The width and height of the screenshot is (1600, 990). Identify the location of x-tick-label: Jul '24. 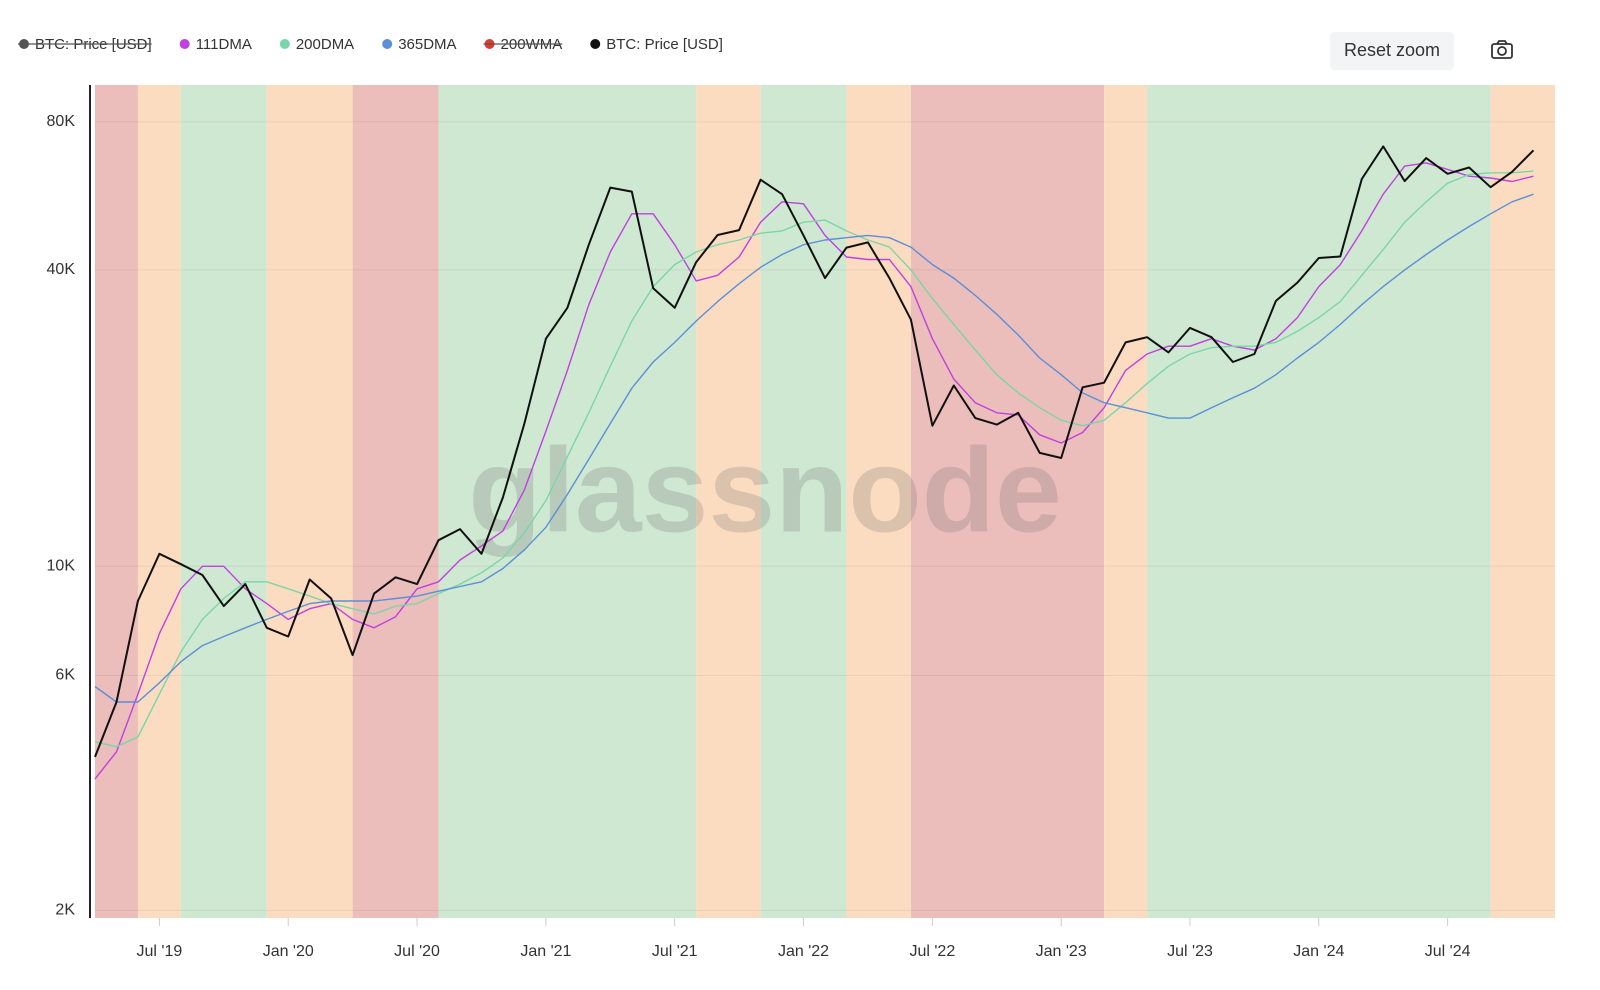
(1448, 951).